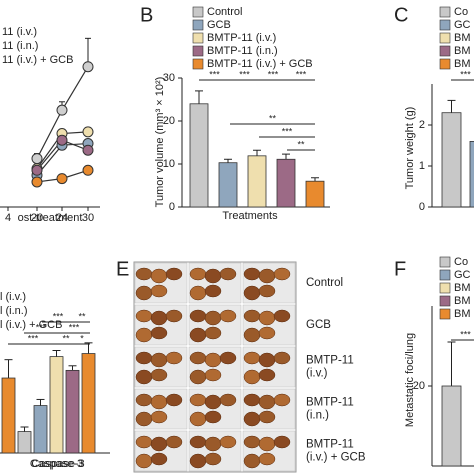 The image size is (474, 474). Describe the element at coordinates (250, 216) in the screenshot. I see `x-axis-label: Treatments` at that location.